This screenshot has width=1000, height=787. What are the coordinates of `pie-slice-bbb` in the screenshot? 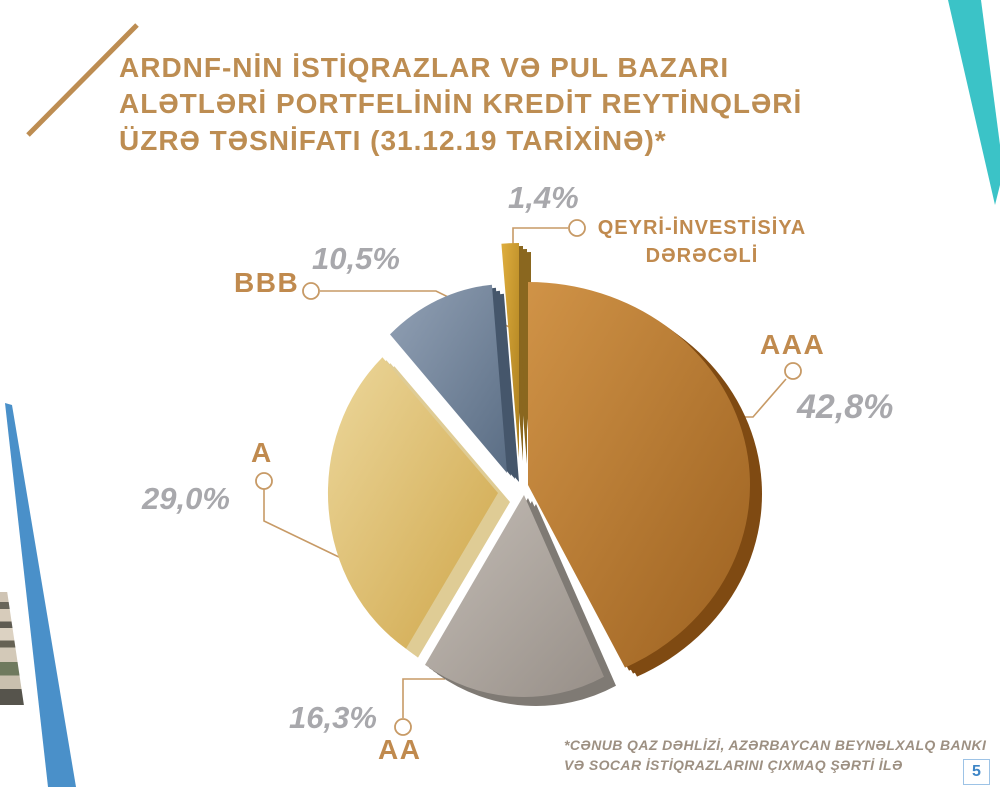 It's located at (454, 383).